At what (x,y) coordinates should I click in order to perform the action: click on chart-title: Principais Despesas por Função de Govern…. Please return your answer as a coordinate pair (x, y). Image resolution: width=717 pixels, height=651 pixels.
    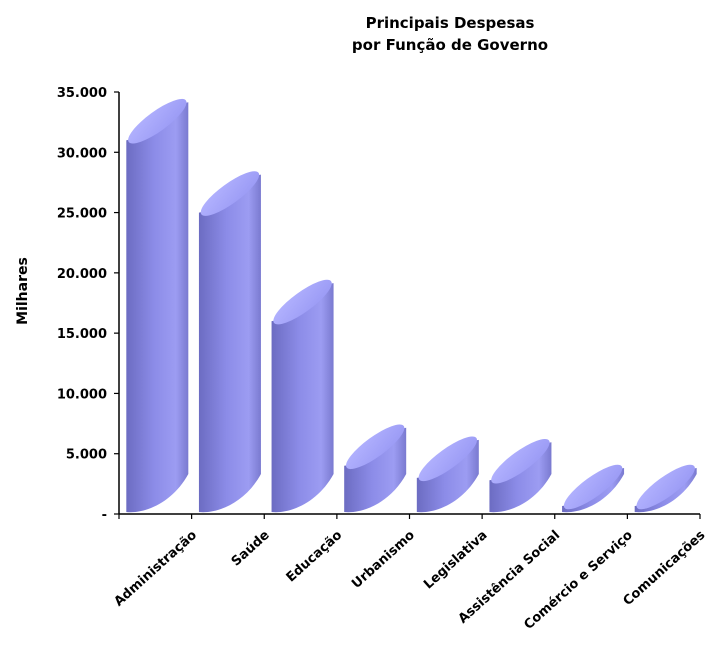
    Looking at the image, I should click on (450, 34).